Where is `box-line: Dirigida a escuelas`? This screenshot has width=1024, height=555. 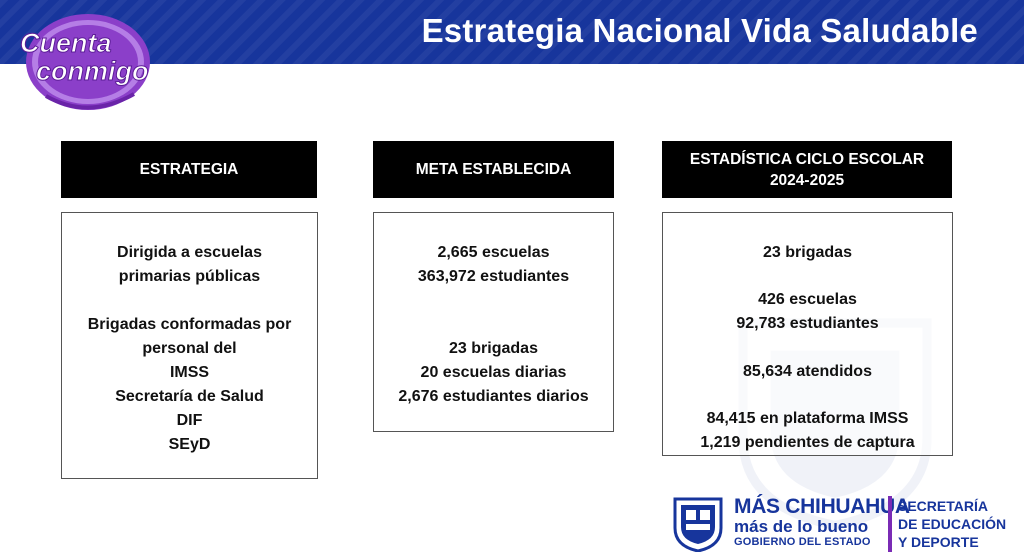
box-line: Dirigida a escuelas is located at coordinates (189, 252).